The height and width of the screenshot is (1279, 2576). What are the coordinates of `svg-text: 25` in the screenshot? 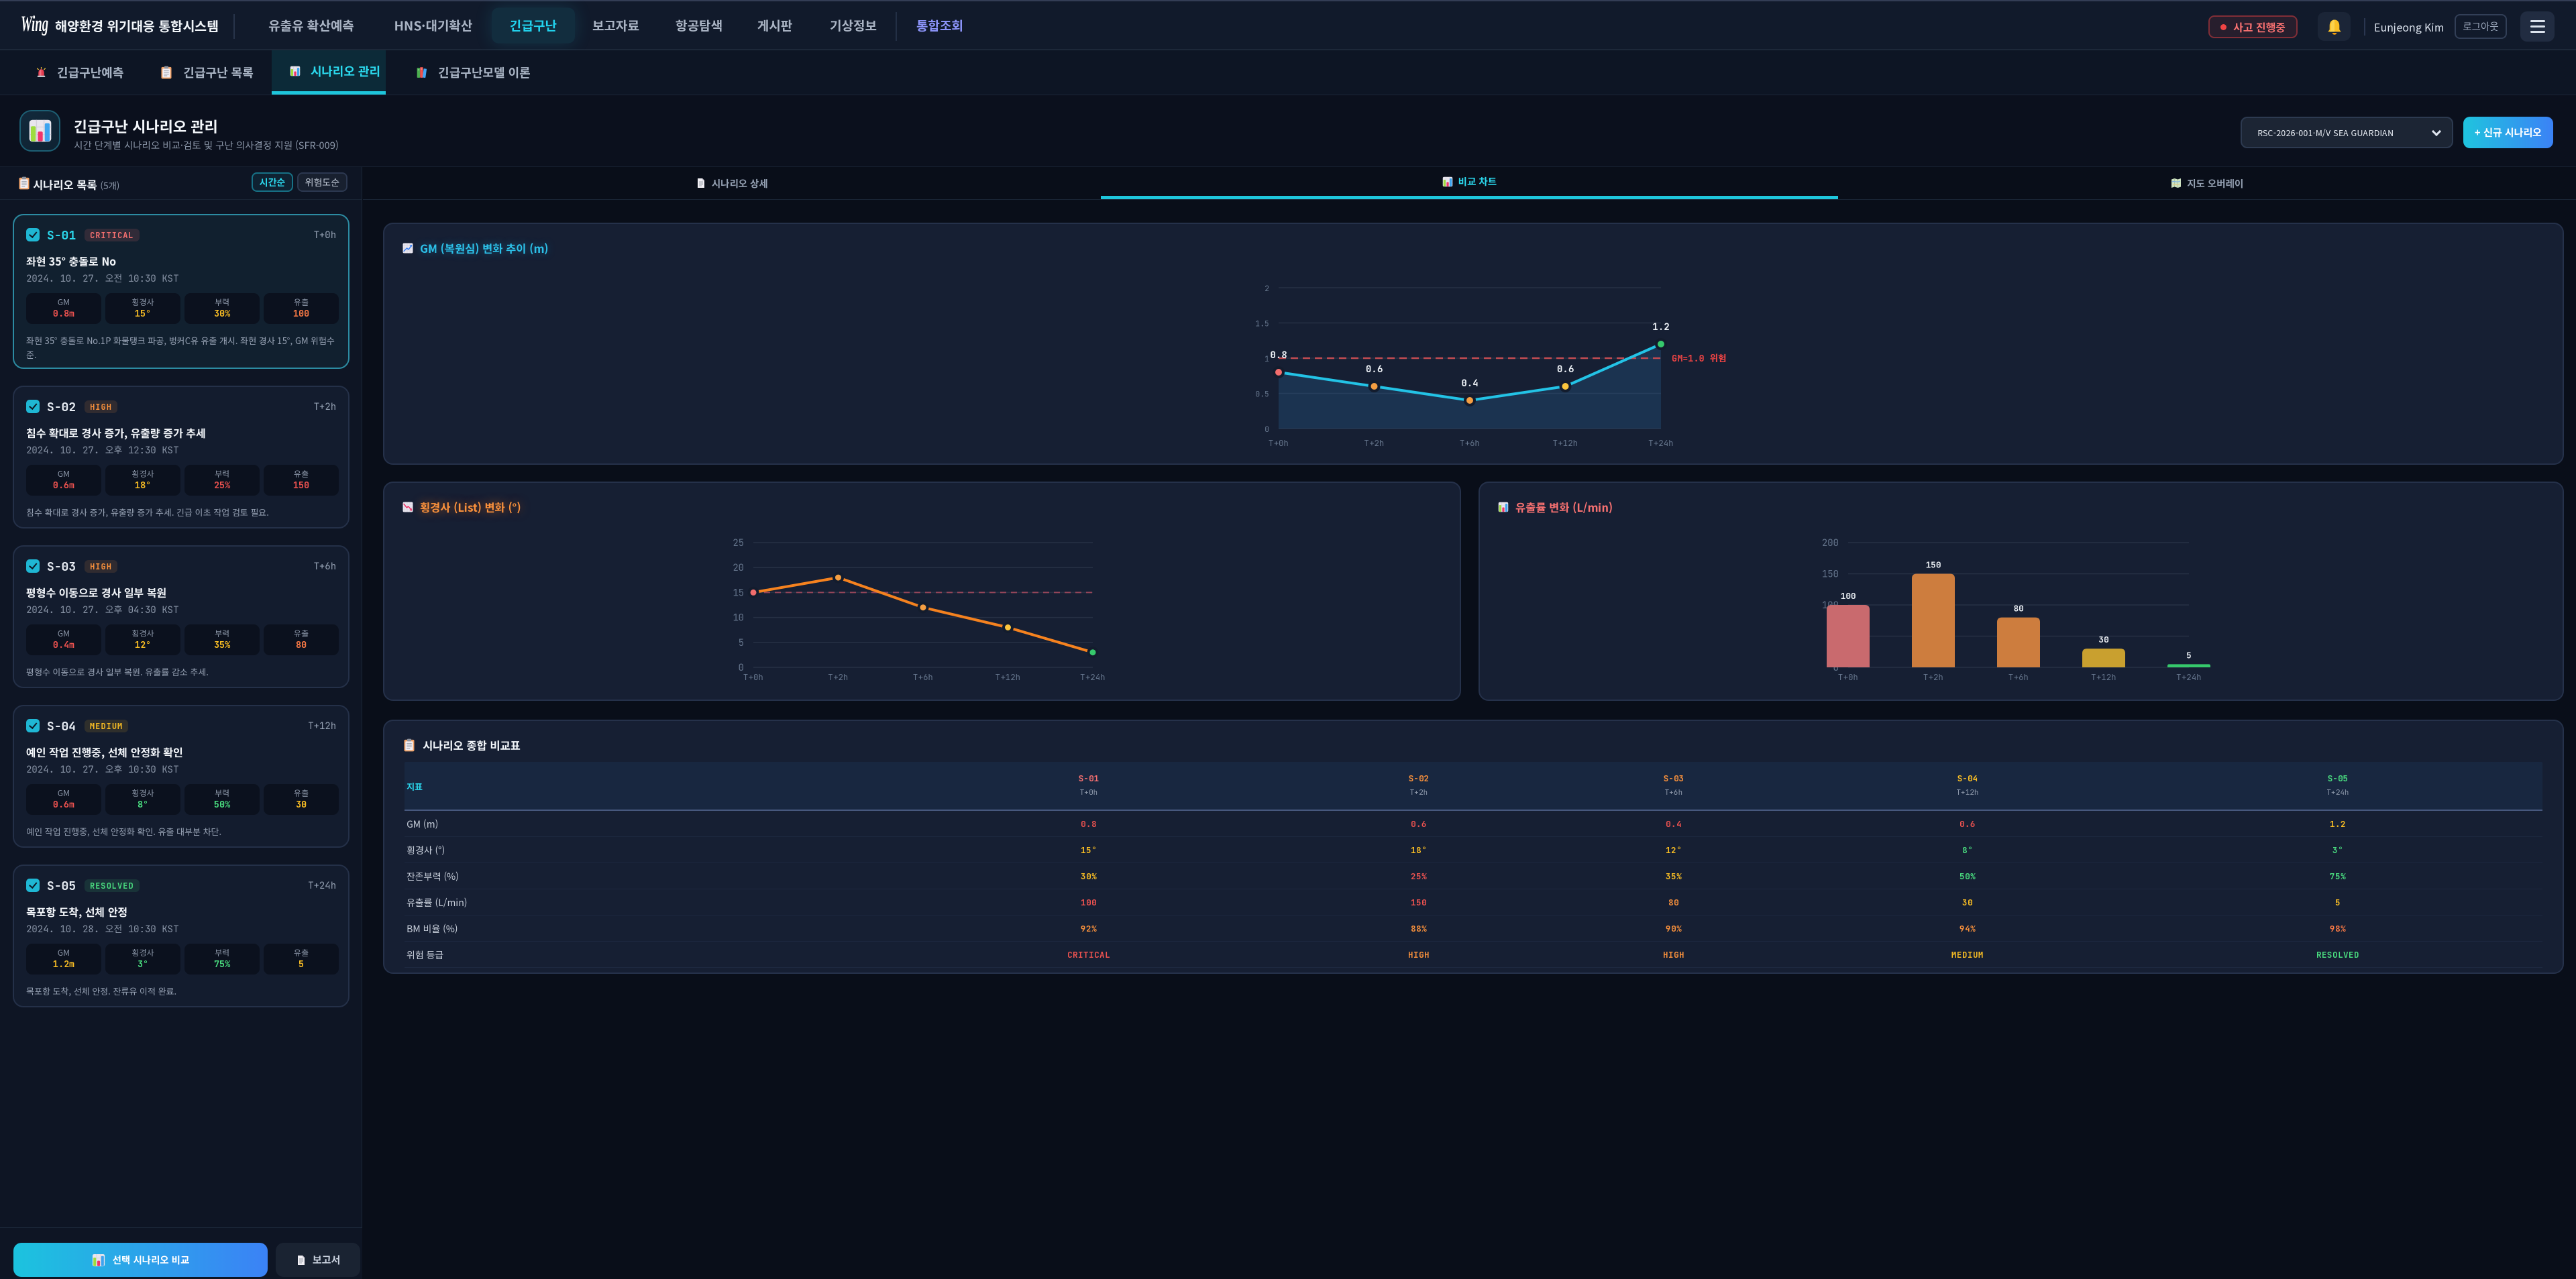 It's located at (738, 543).